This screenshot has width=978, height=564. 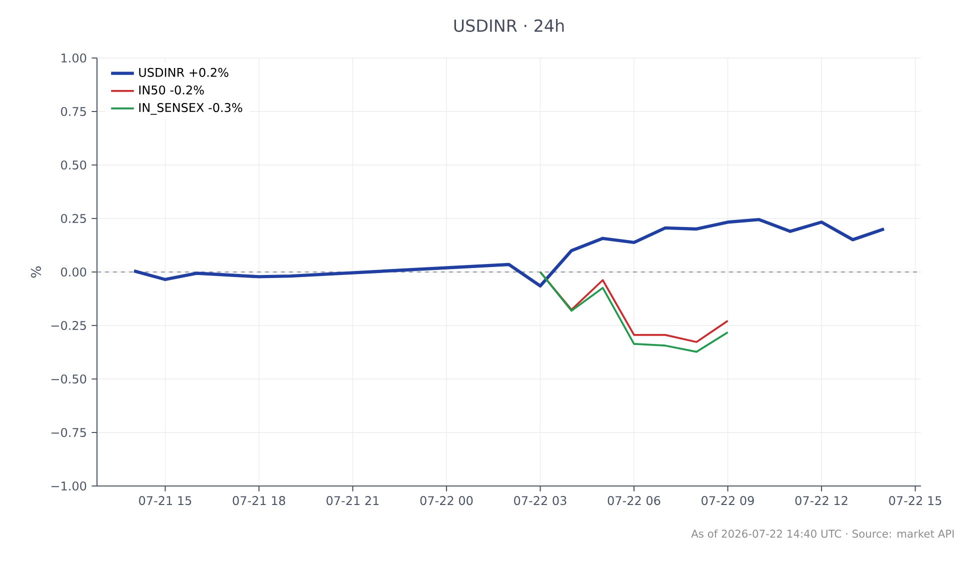 What do you see at coordinates (352, 501) in the screenshot?
I see `x-tick-label: 07-21 21` at bounding box center [352, 501].